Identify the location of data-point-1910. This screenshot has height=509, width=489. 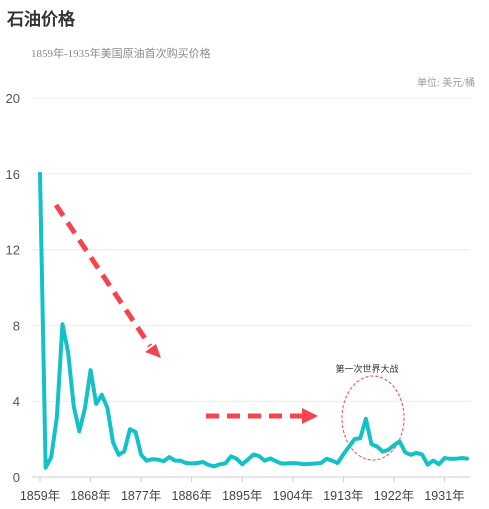
(327, 459).